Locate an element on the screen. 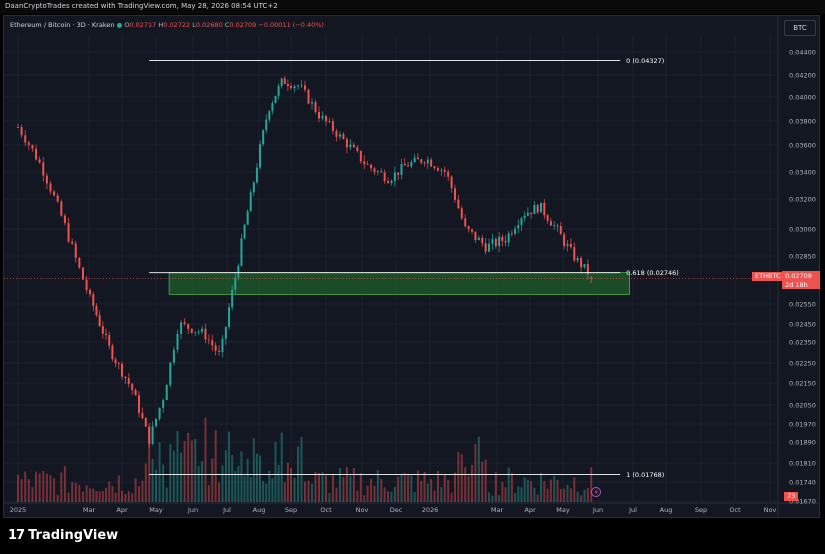  price-badge: 0.02709 2d 18h is located at coordinates (801, 280).